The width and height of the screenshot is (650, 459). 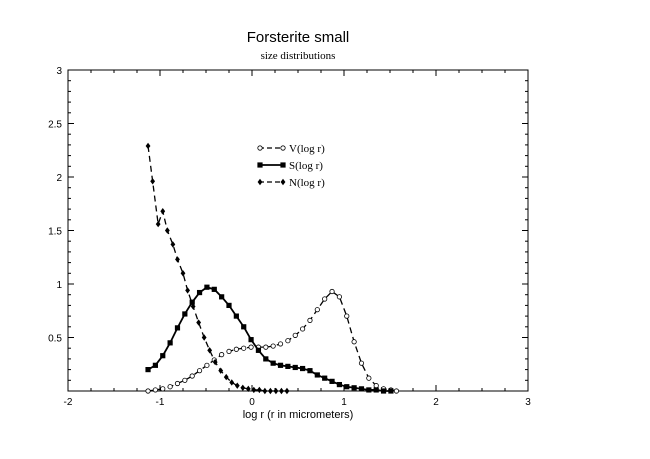 I want to click on x-tick-label: 3, so click(x=528, y=402).